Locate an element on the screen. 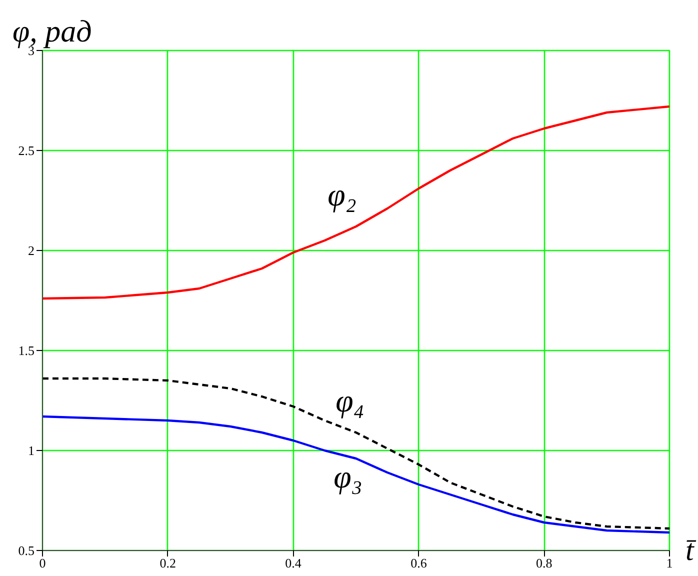 The image size is (698, 576). y-tick-label: 2.5 is located at coordinates (26, 150).